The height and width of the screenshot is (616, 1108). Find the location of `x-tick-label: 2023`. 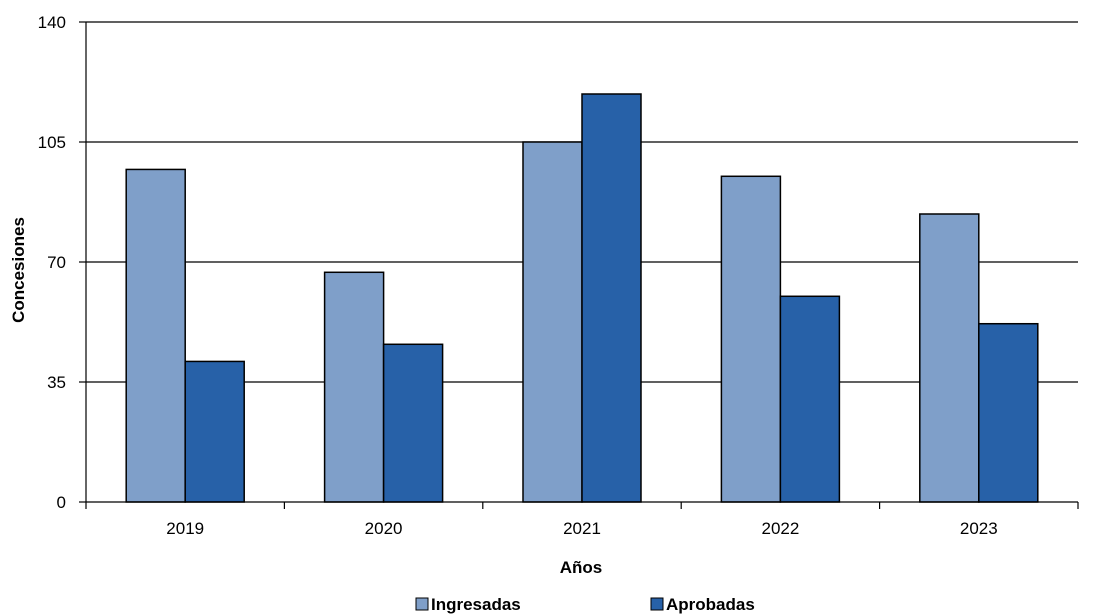

x-tick-label: 2023 is located at coordinates (979, 528).